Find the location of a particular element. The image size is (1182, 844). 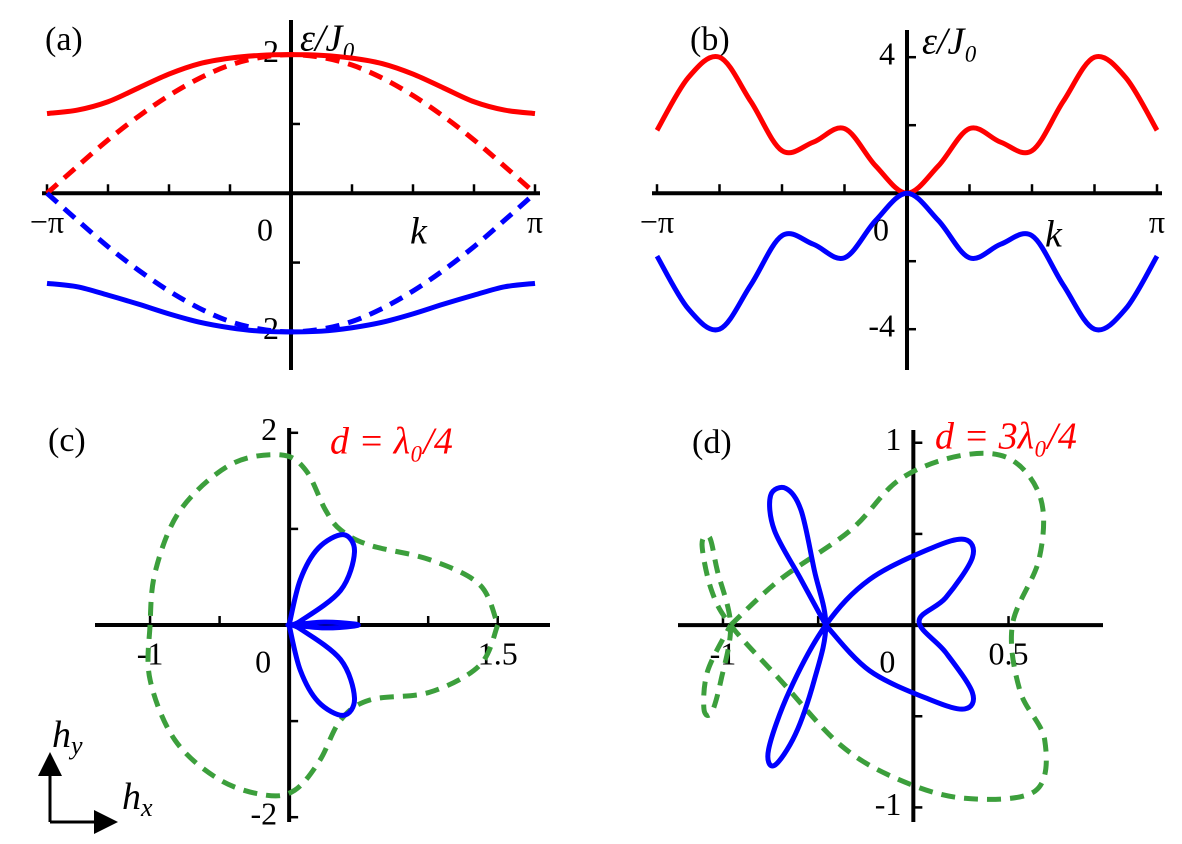

y-tick-label: 1 is located at coordinates (893, 439).